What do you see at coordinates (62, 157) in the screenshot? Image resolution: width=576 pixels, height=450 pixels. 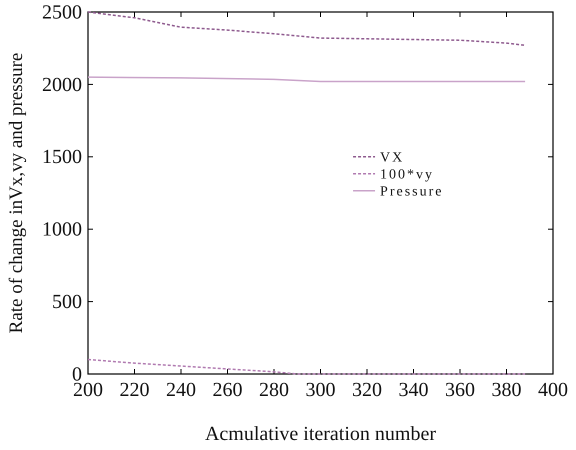 I see `y-tick-label: 1500` at bounding box center [62, 157].